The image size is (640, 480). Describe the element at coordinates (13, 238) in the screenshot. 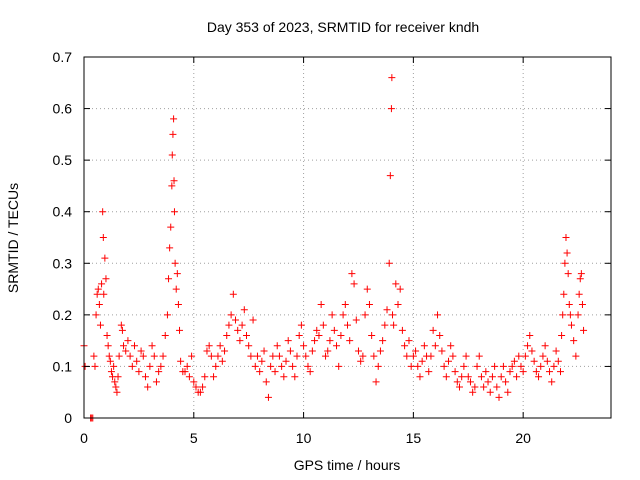

I see `y-axis-label: SRMTID / TECUs` at that location.